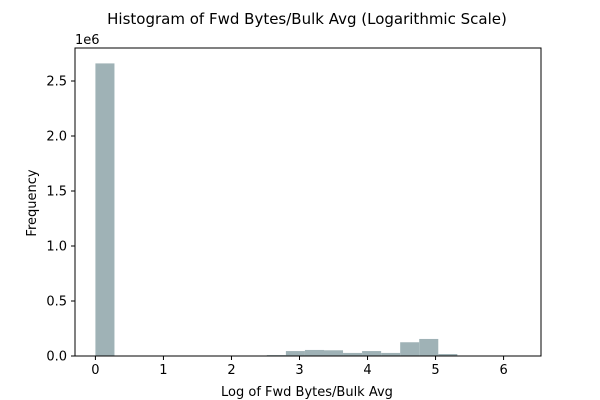 Image resolution: width=600 pixels, height=400 pixels. Describe the element at coordinates (56, 192) in the screenshot. I see `y-tick-label: 1.5` at that location.